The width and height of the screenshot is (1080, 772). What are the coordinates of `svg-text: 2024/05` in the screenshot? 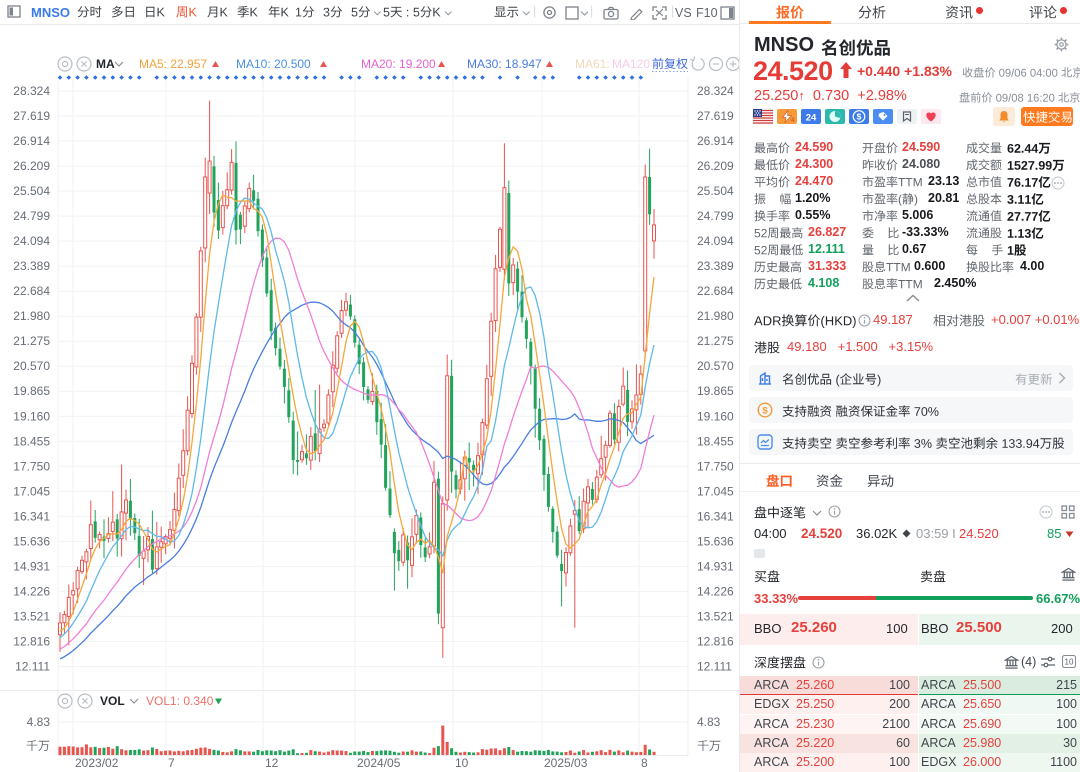 It's located at (379, 763).